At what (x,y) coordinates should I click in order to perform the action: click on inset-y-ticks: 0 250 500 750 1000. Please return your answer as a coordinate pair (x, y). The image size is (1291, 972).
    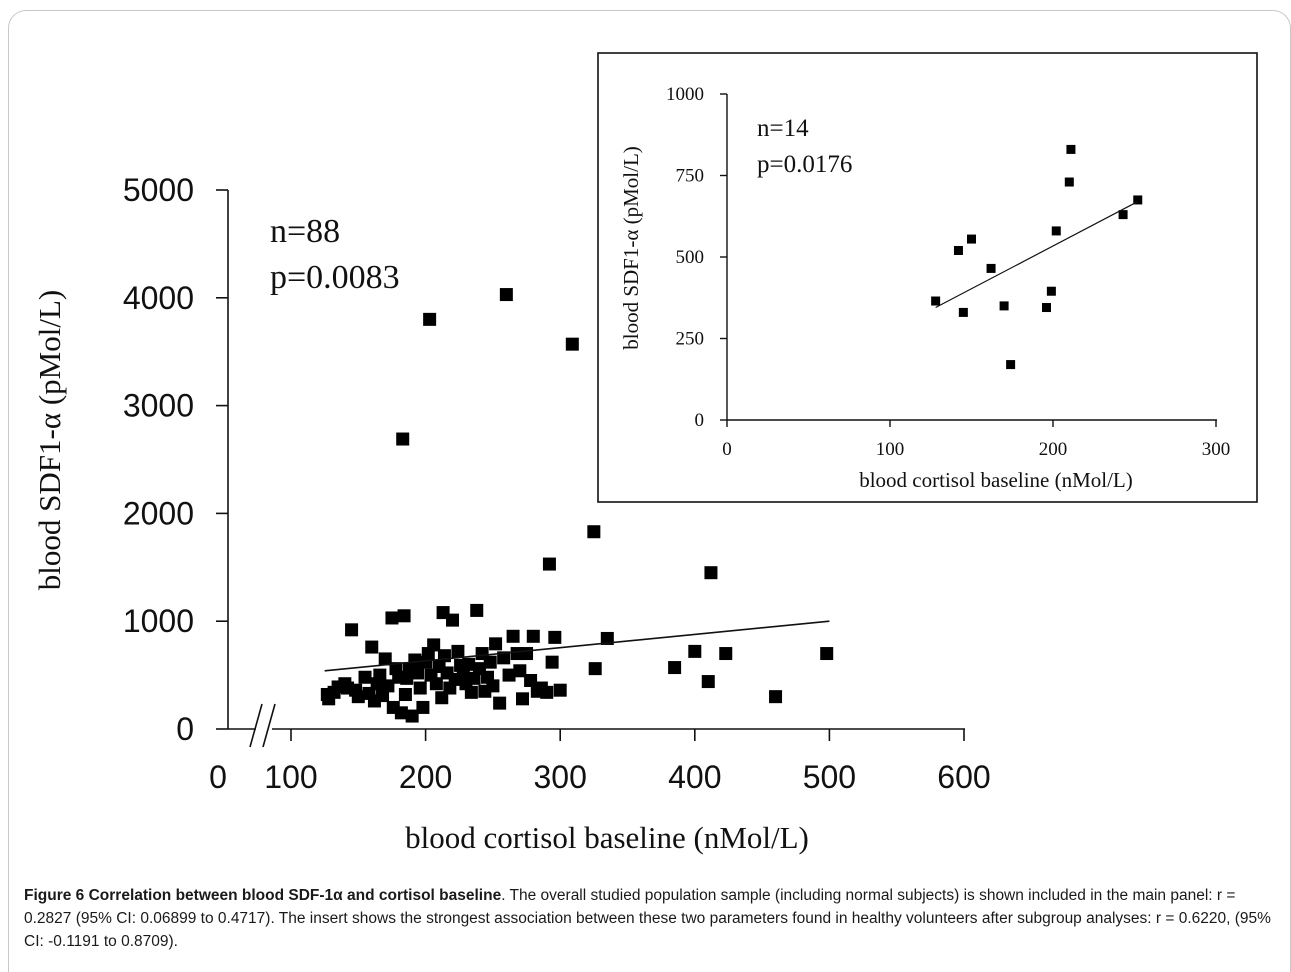
    Looking at the image, I should click on (696, 257).